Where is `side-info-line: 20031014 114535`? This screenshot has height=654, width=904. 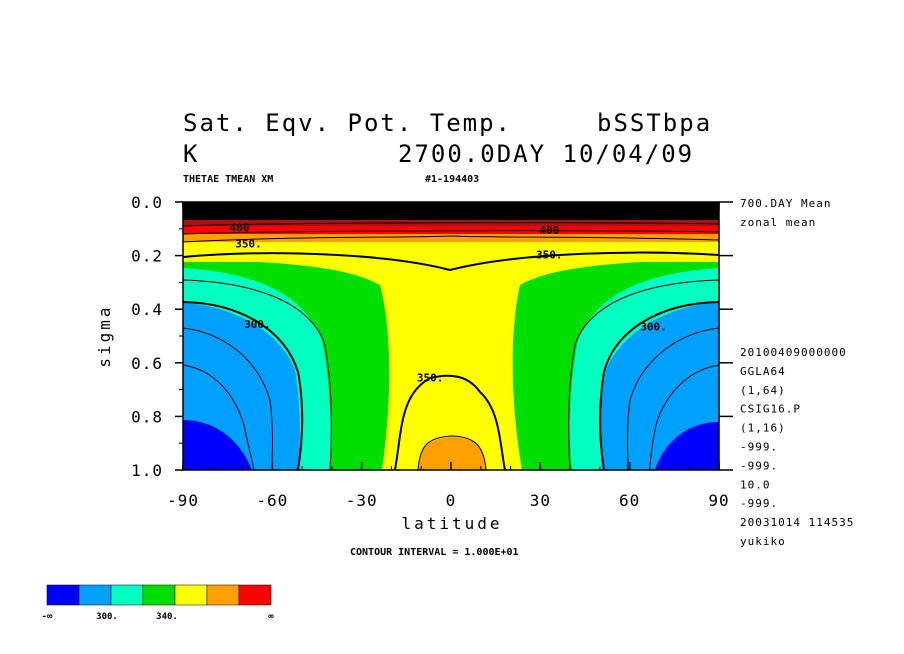 side-info-line: 20031014 114535 is located at coordinates (797, 522).